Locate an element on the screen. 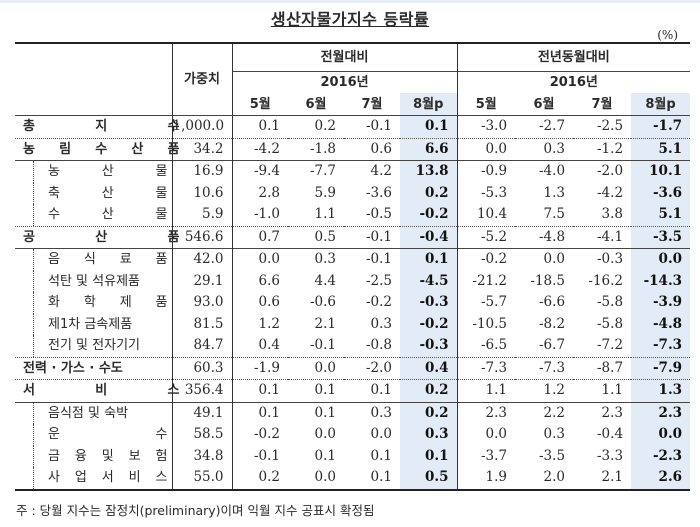 Image resolution: width=700 pixels, height=527 pixels. yoy-cell: -2.7 is located at coordinates (552, 126).